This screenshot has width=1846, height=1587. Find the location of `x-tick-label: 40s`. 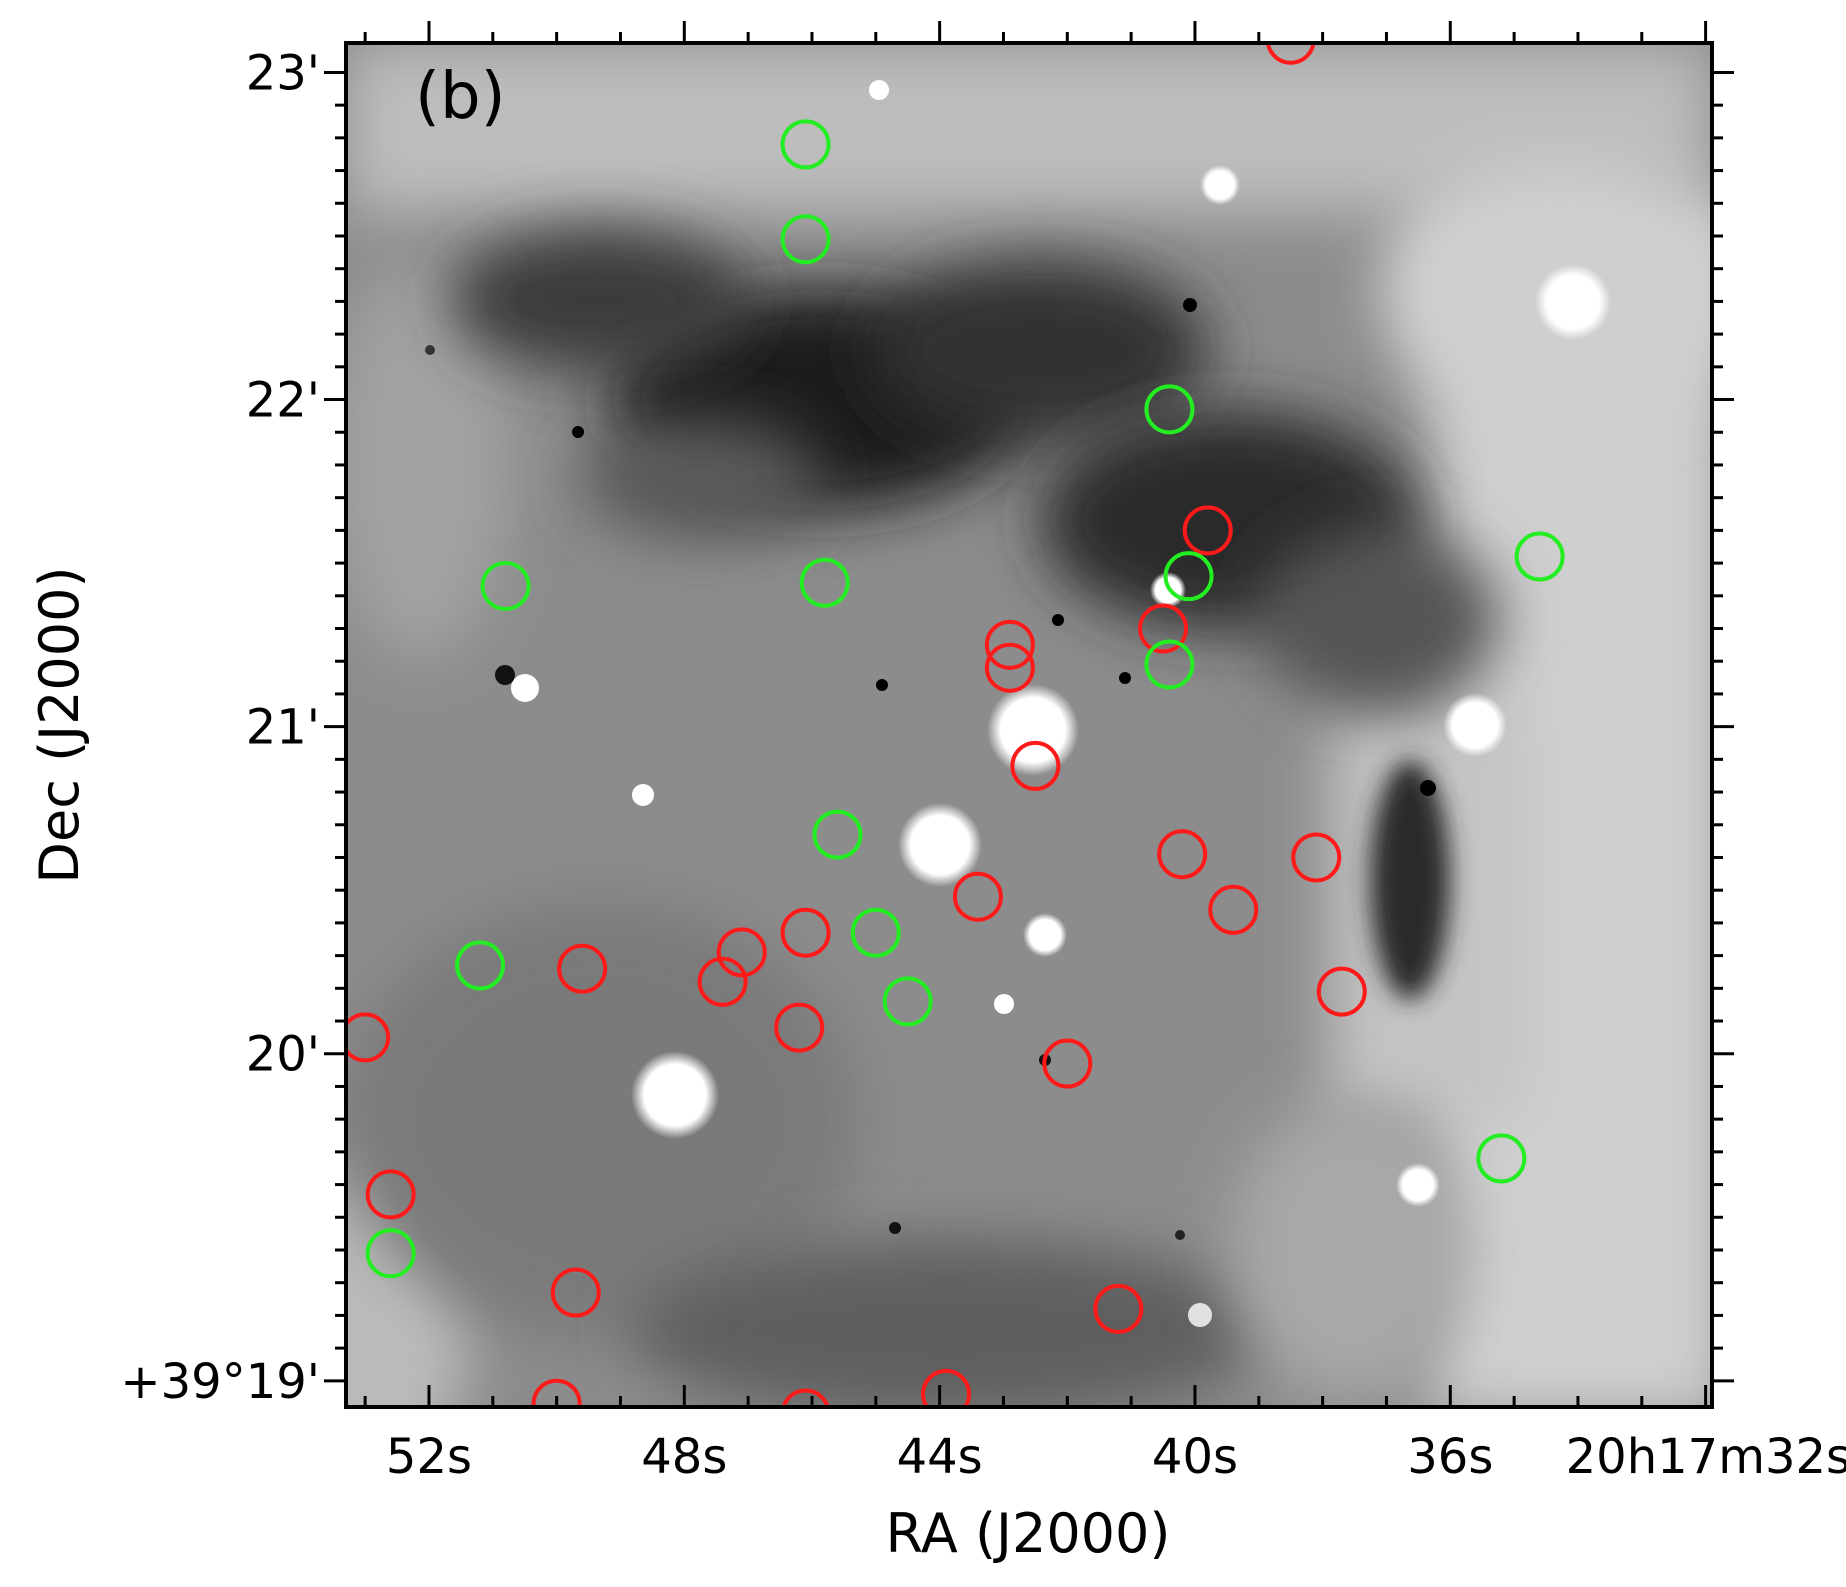

x-tick-label: 40s is located at coordinates (1195, 1457).